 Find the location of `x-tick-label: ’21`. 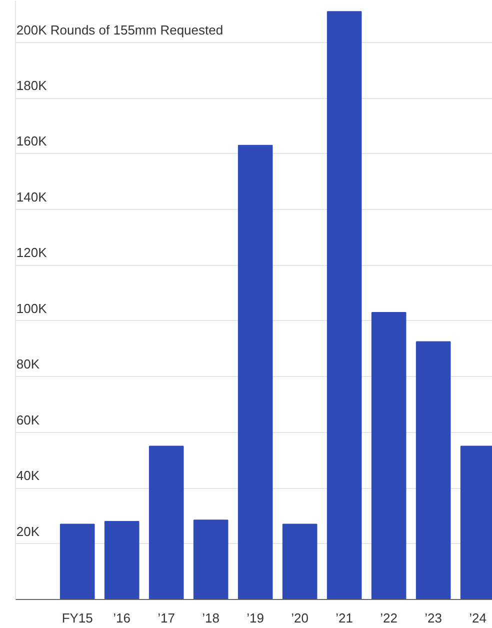

x-tick-label: ’21 is located at coordinates (345, 618).